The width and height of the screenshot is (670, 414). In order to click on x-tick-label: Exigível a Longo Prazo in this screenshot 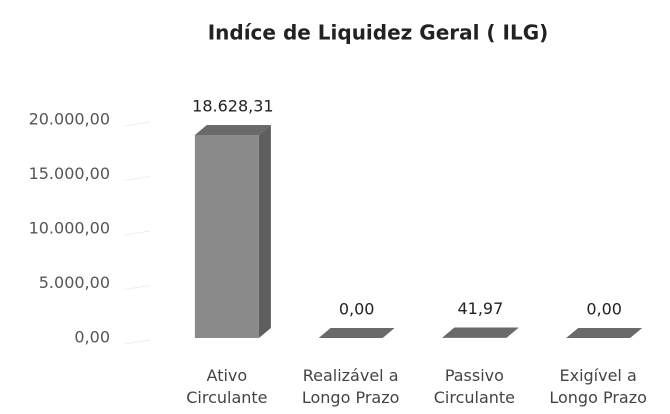, I will do `click(598, 386)`.